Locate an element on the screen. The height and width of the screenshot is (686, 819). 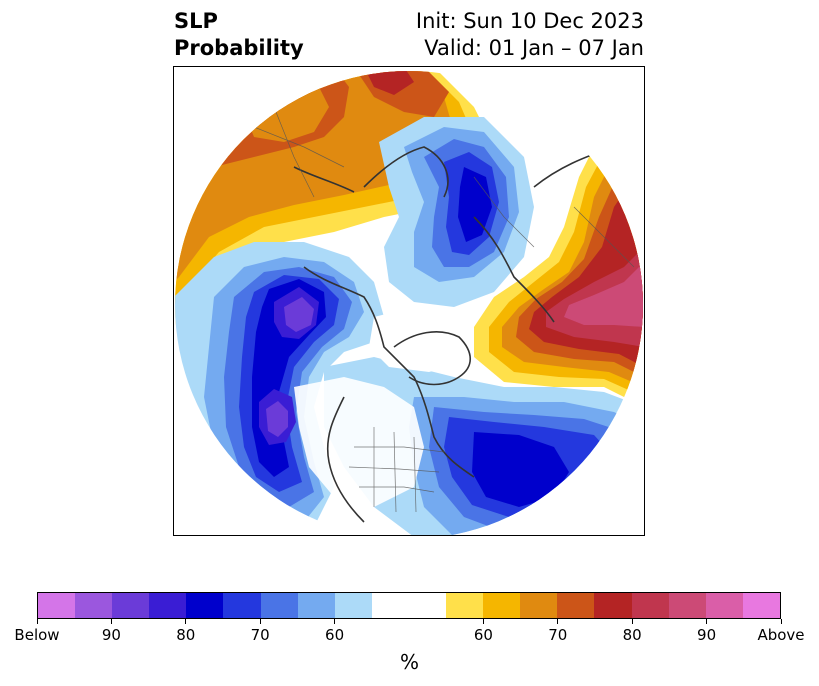
colorbar-swatch-neutral is located at coordinates (409, 605).